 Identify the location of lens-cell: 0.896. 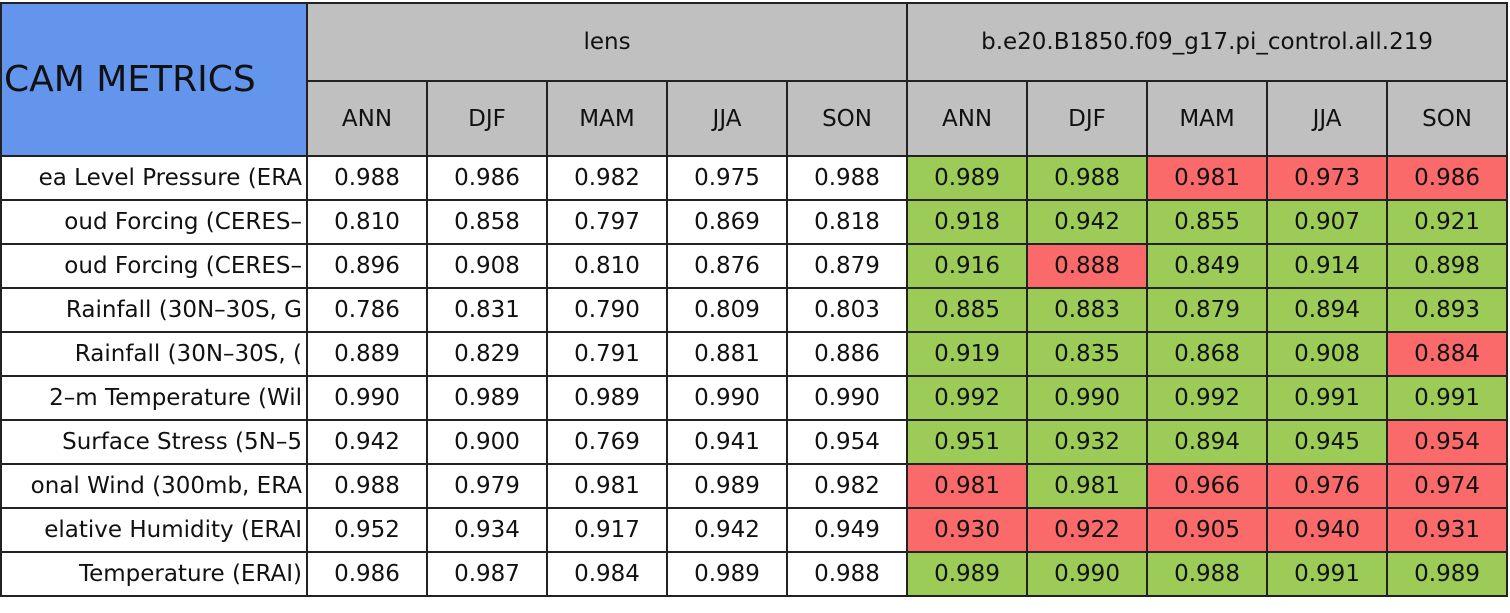
(367, 266).